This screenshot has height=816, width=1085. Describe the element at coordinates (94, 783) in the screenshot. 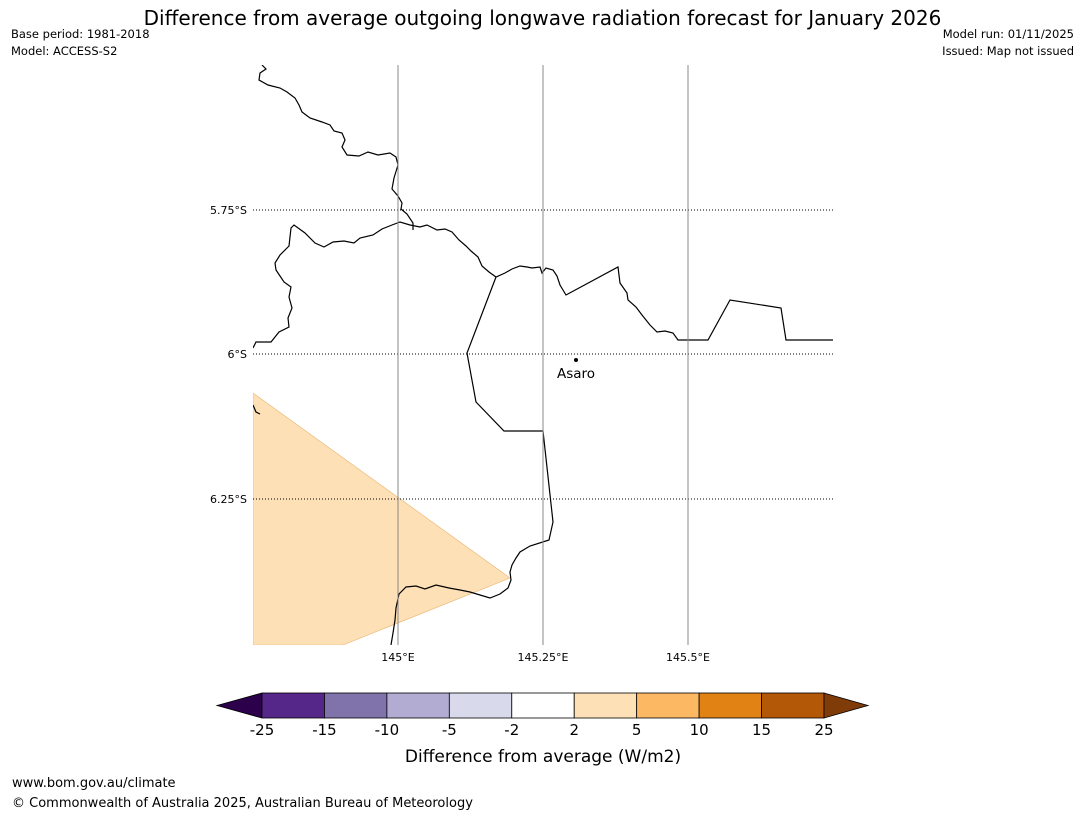

I see `footer-url: www.bom.gov.au/climate` at that location.